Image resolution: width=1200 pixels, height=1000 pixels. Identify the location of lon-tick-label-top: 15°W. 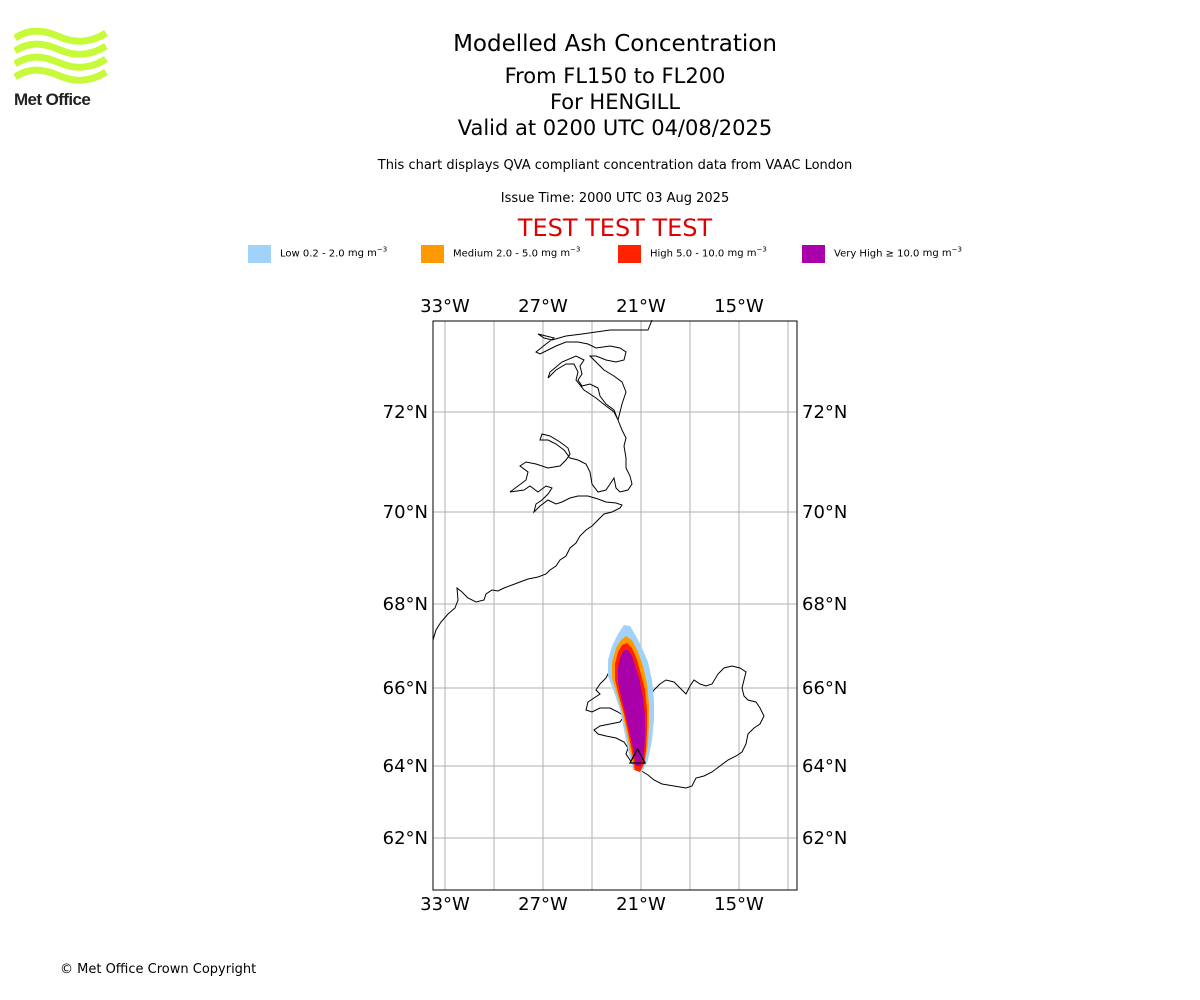
(739, 306).